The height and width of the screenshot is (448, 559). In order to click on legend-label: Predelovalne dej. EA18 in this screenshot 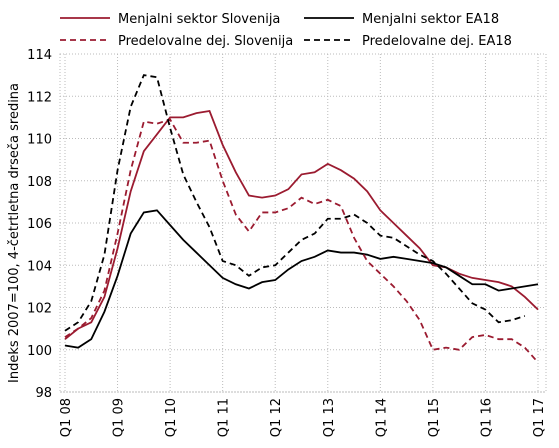, I will do `click(437, 41)`.